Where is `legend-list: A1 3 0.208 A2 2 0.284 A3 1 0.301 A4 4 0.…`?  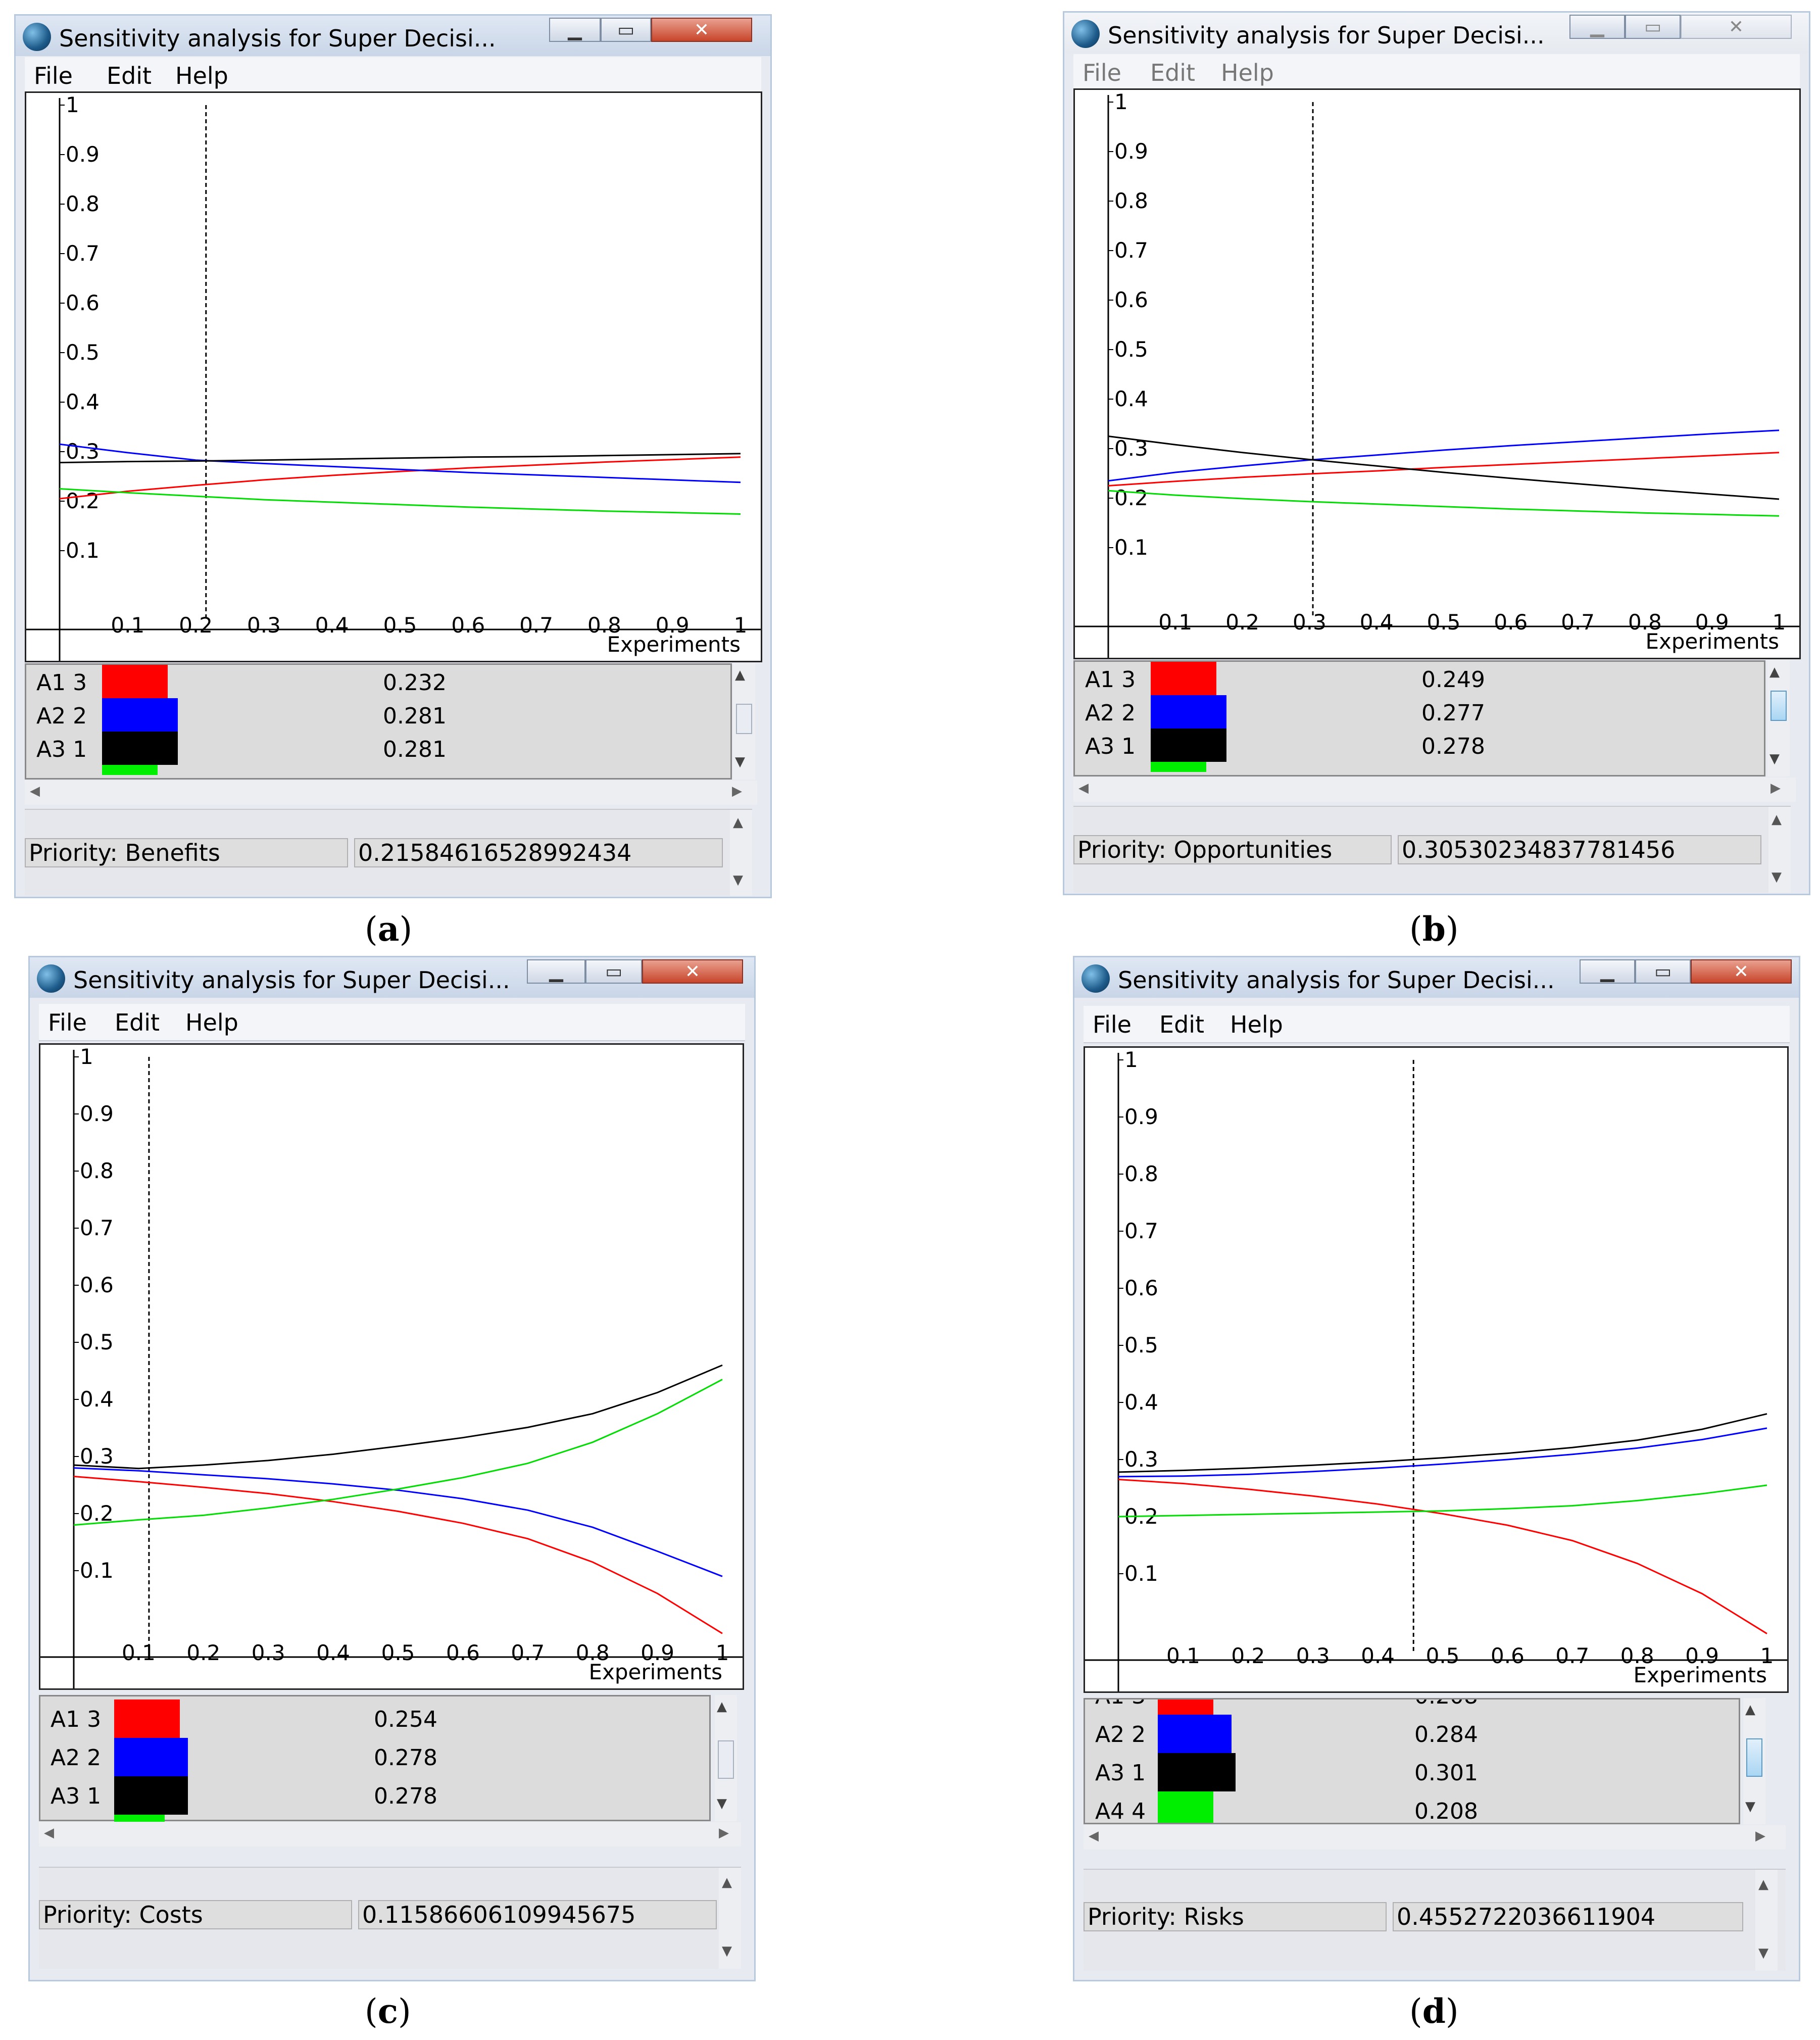 legend-list: A1 3 0.208 A2 2 0.284 A3 1 0.301 A4 4 0.… is located at coordinates (1412, 1761).